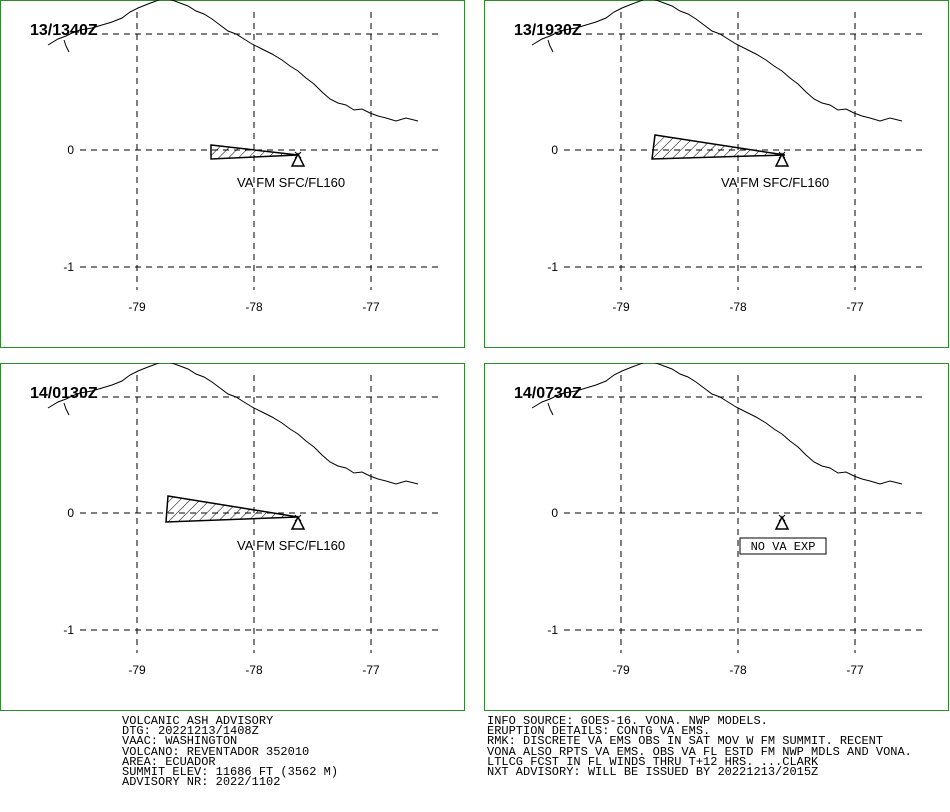 The image size is (950, 812). I want to click on no-ash-label: NO VA EXP, so click(783, 547).